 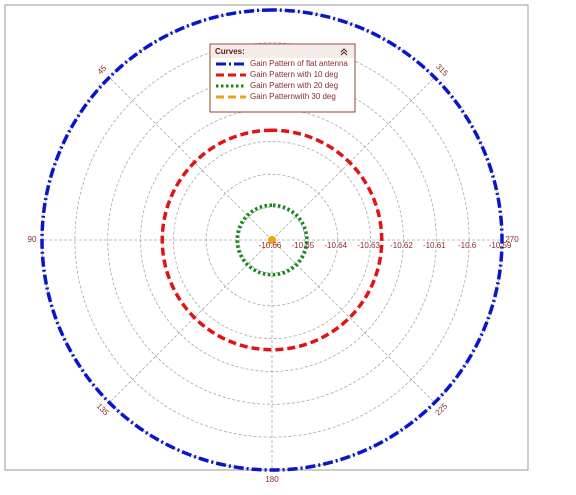 I want to click on r-tick-label: -10.64, so click(x=335, y=245).